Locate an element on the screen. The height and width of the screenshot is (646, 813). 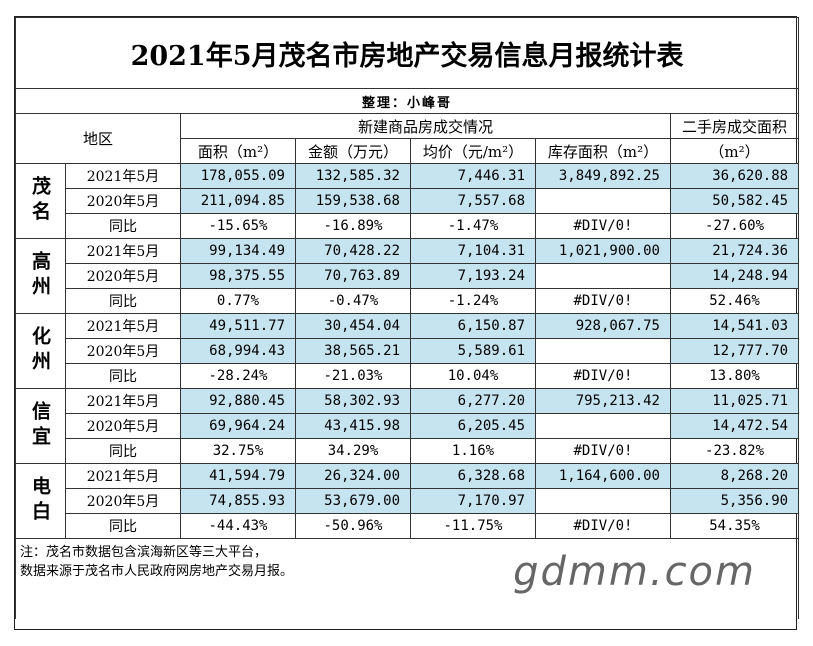
cell-amount: 38,565.21 is located at coordinates (353, 351).